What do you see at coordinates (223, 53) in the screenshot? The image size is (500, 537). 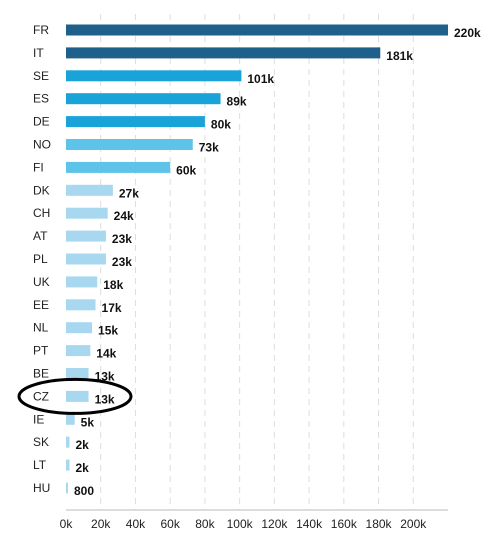 I see `bar-it` at bounding box center [223, 53].